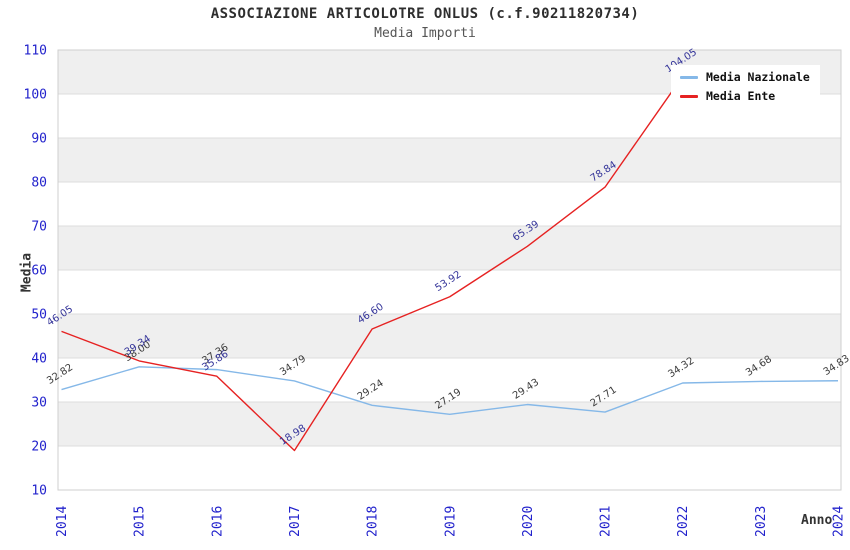 Image resolution: width=850 pixels, height=550 pixels. I want to click on x-tick-label: 2015, so click(140, 521).